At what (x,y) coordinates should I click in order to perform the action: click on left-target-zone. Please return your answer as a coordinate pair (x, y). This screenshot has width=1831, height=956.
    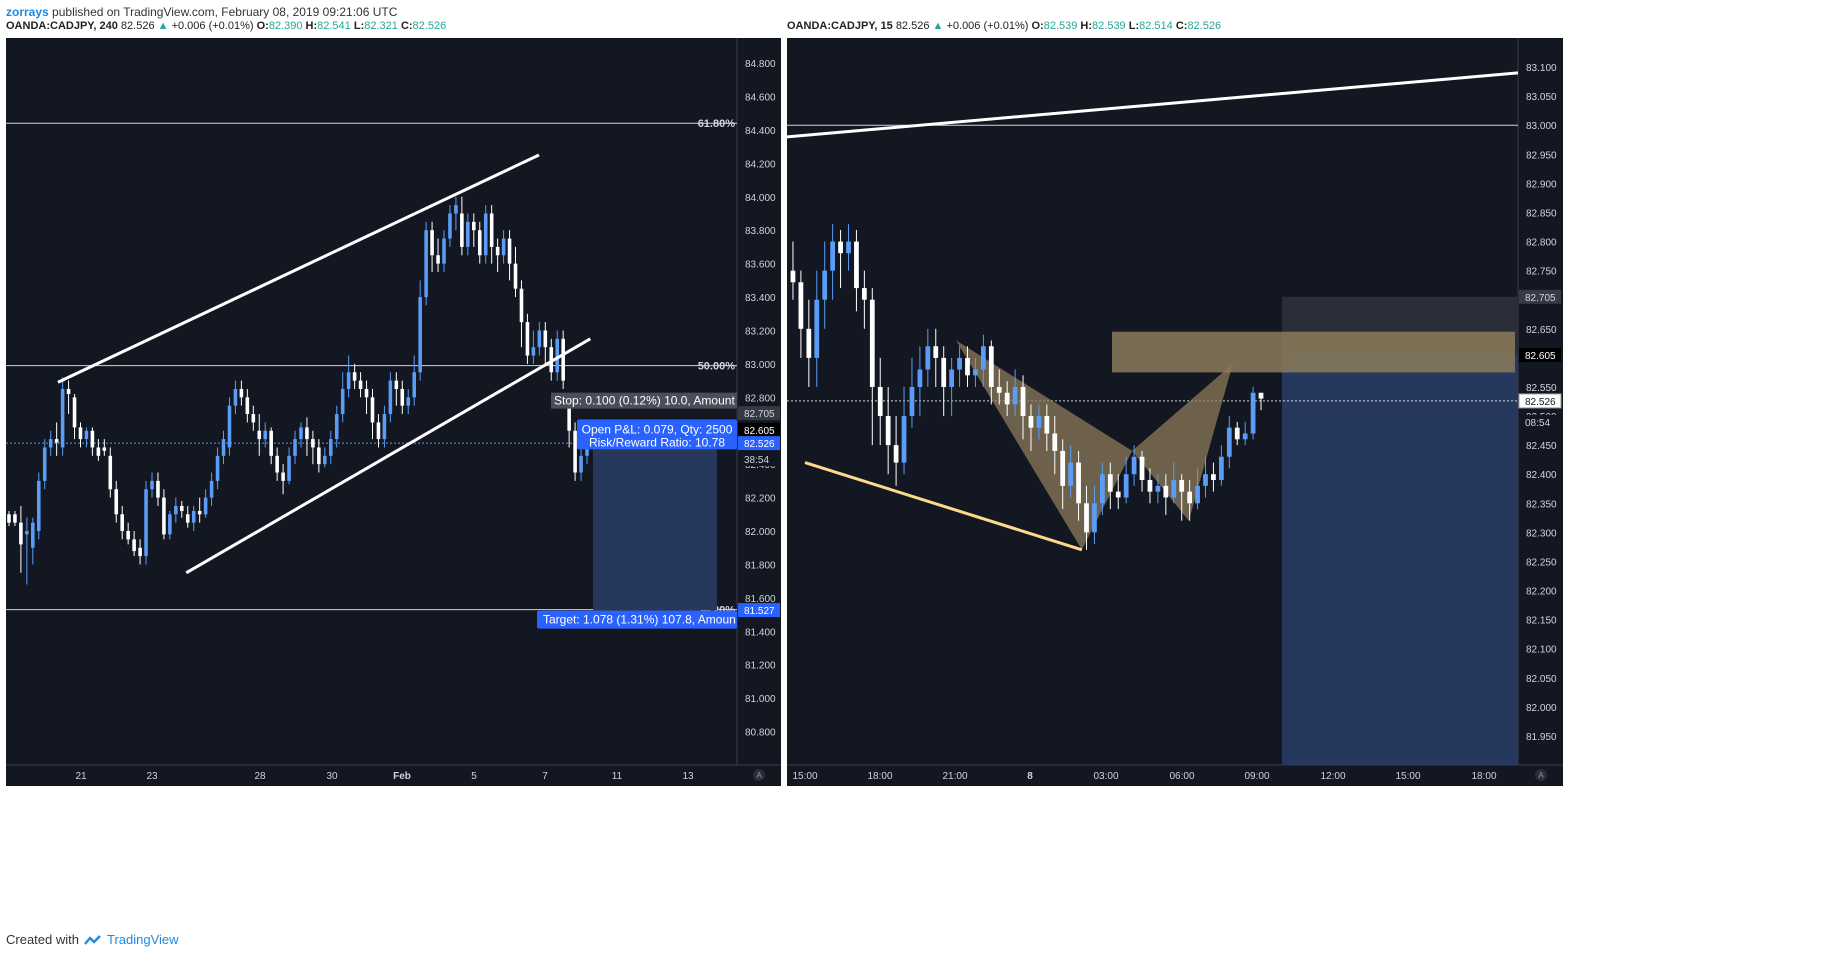
    Looking at the image, I should click on (655, 520).